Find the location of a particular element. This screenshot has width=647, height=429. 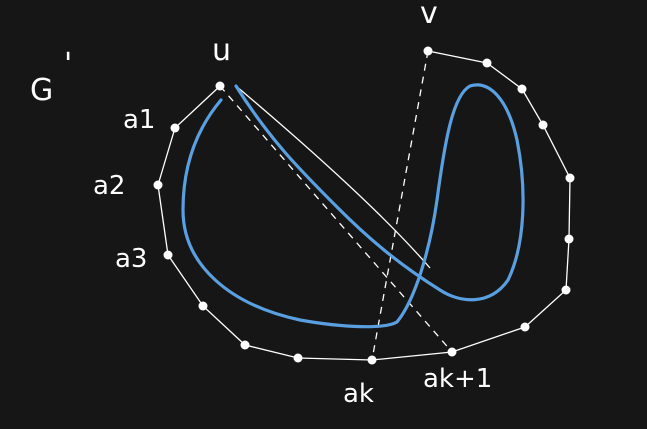

graph-prime-mark: ' is located at coordinates (68, 64).